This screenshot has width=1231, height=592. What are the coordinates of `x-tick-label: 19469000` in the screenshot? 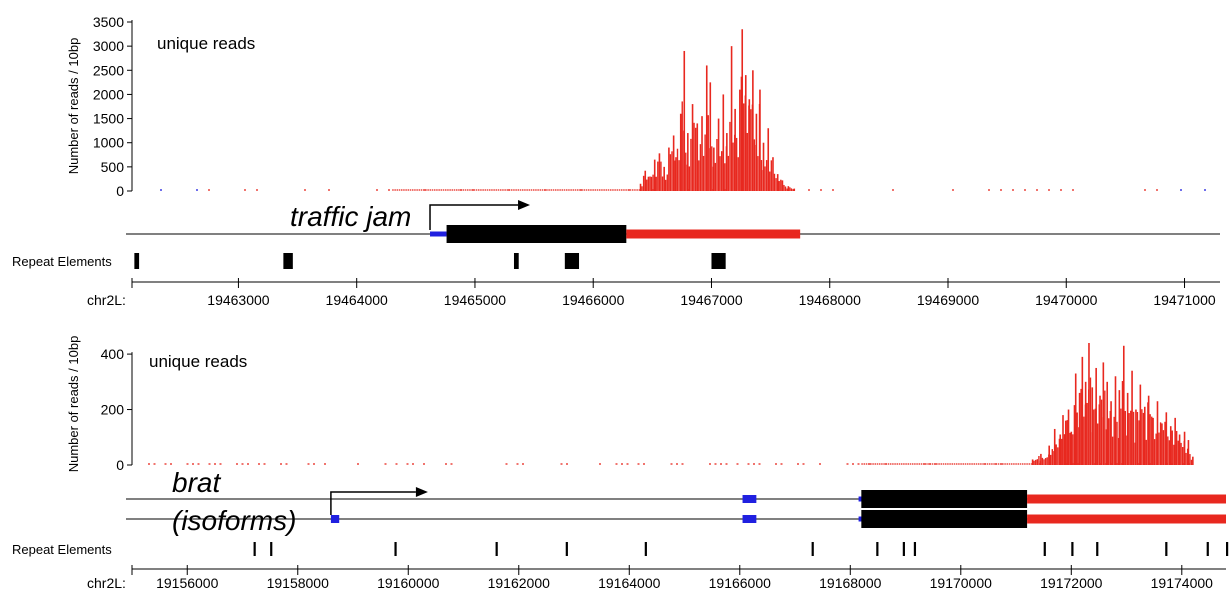 It's located at (948, 300).